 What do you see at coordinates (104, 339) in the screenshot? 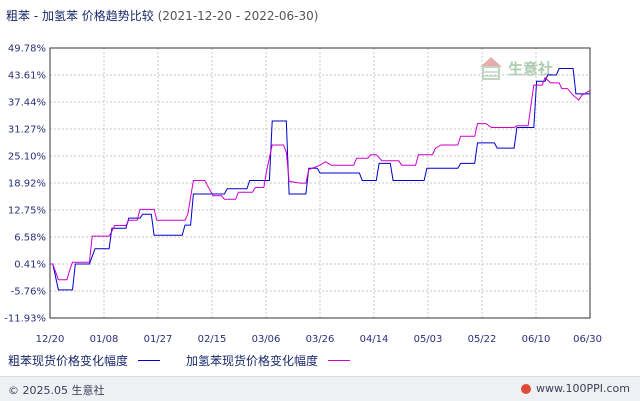
I see `x-tick-label: 01/08` at bounding box center [104, 339].